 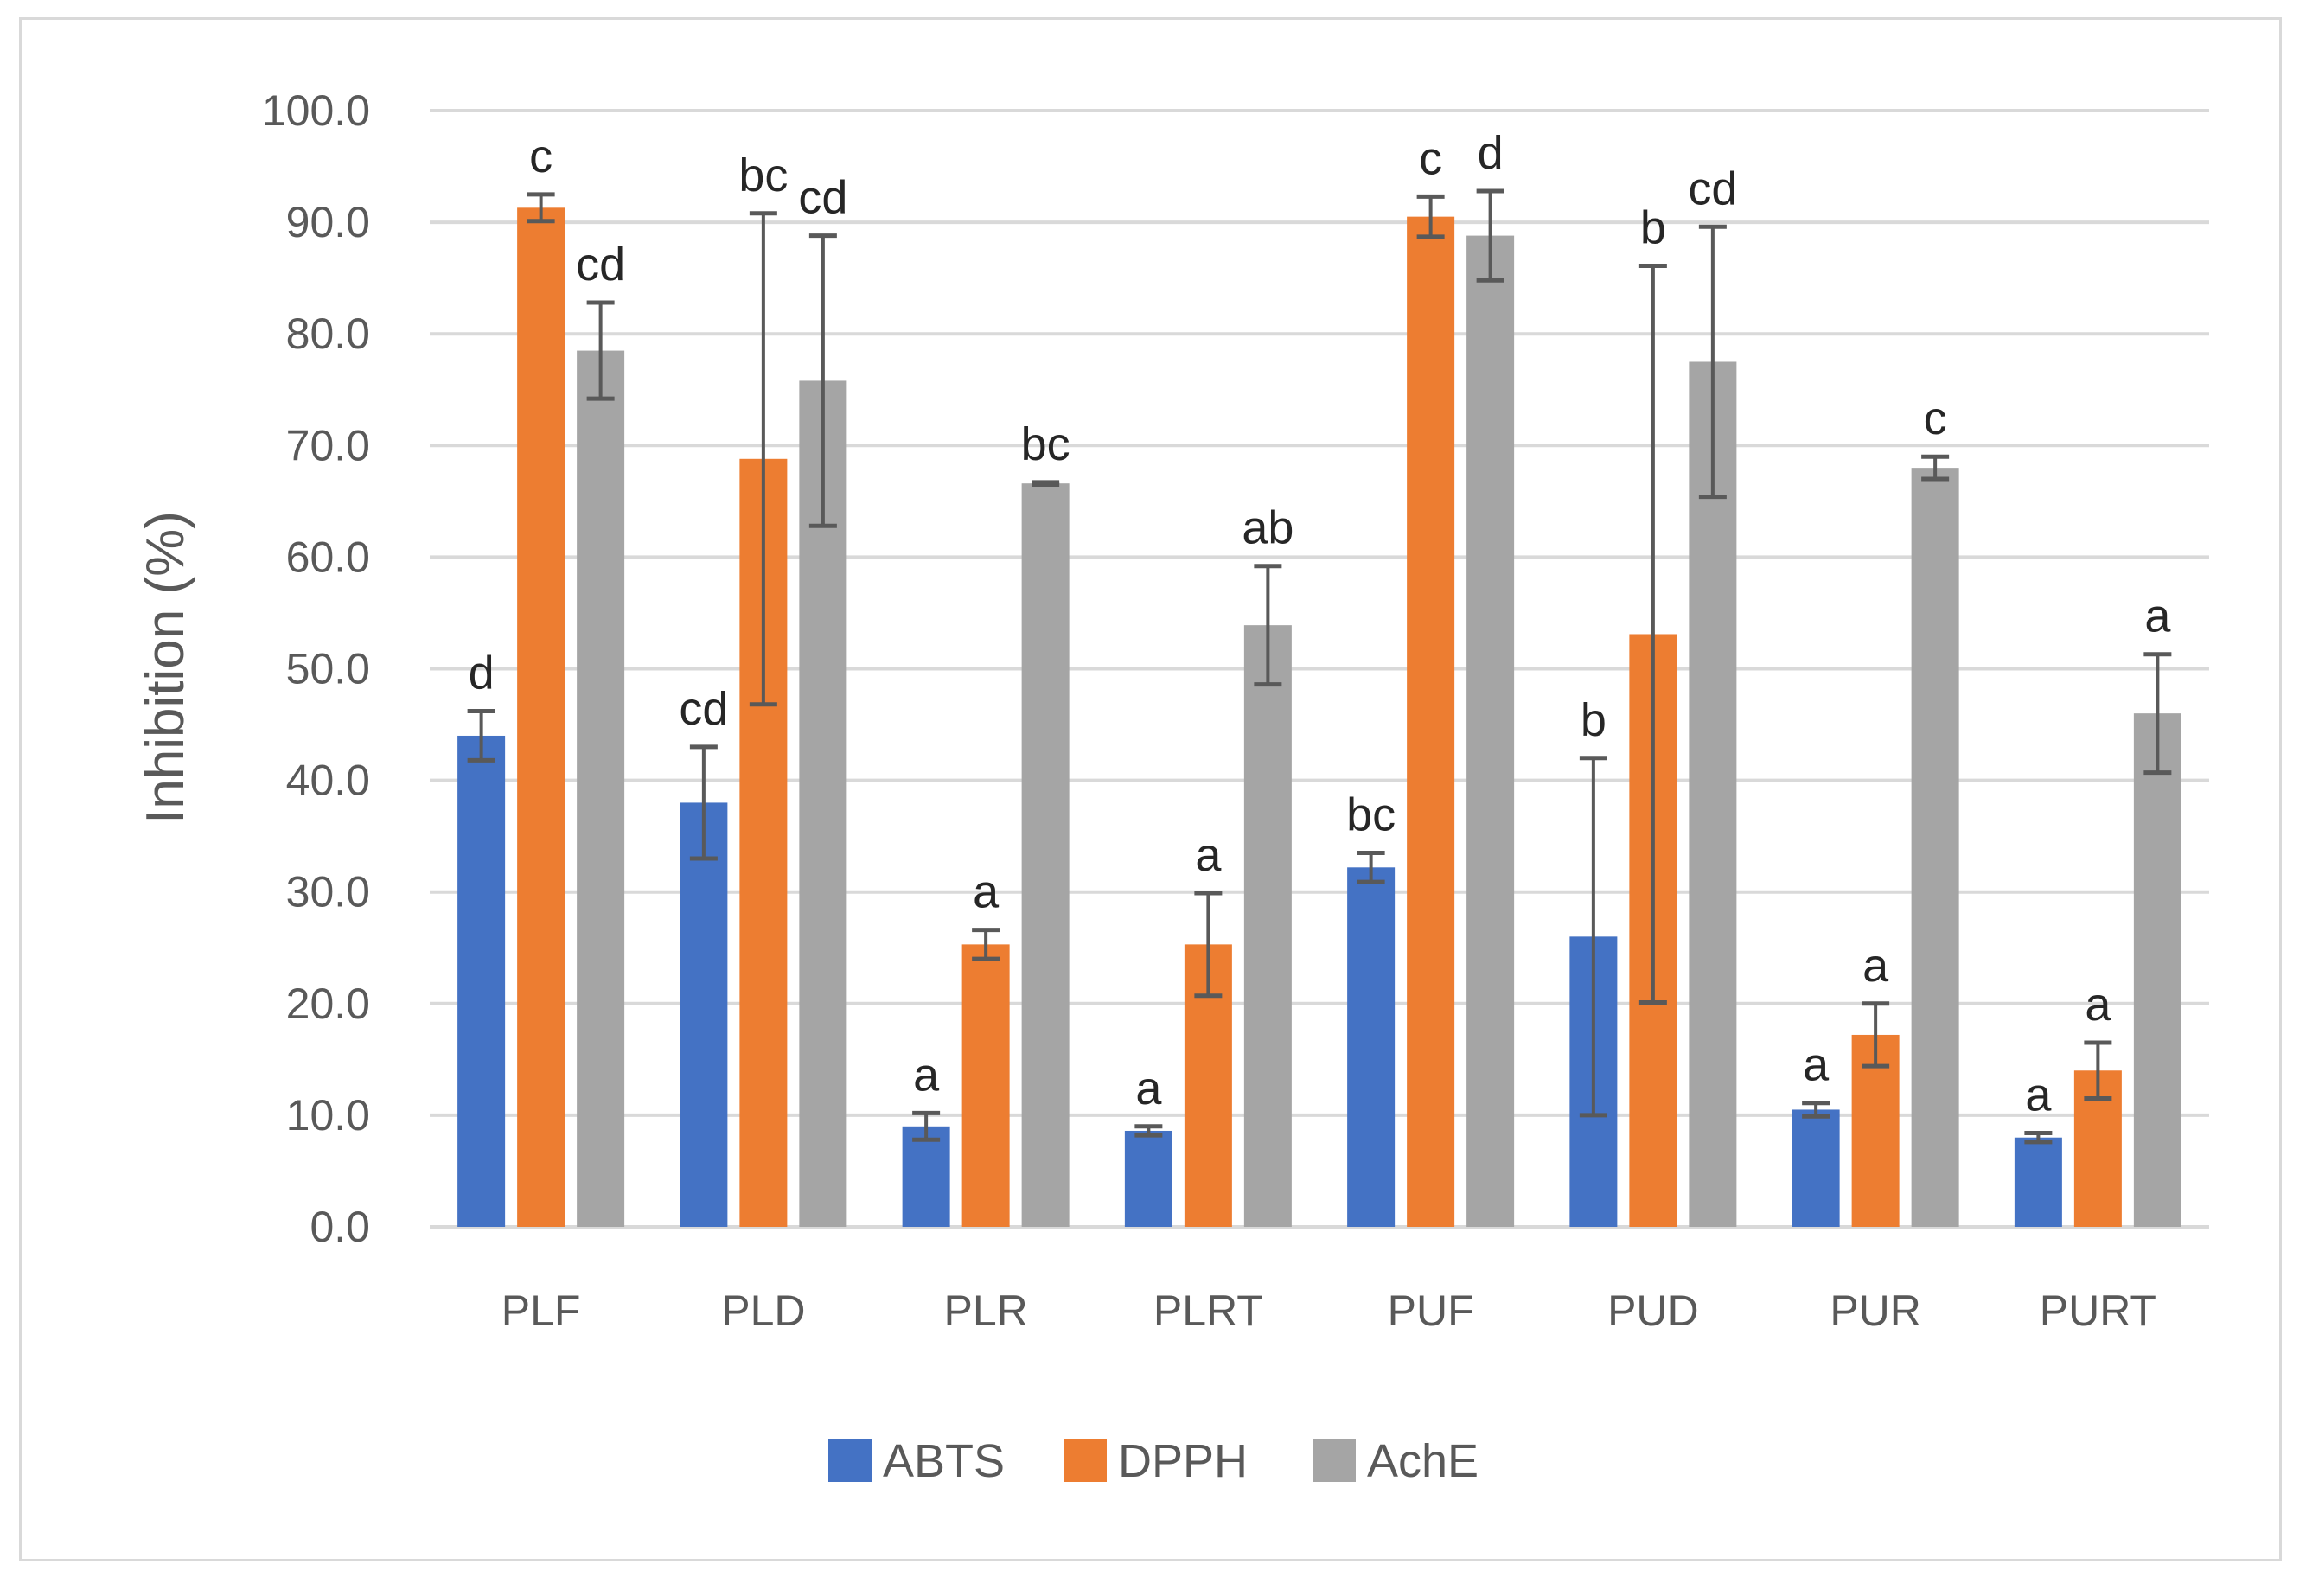 I want to click on y-tick-label: 0.0, so click(x=340, y=1227).